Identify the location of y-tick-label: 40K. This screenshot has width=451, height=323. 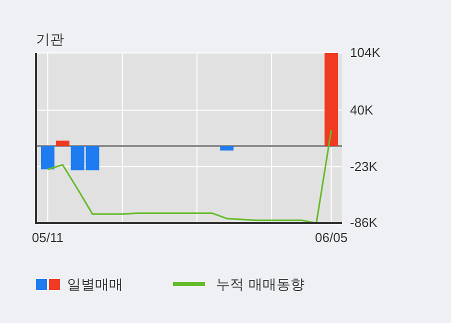
(362, 110).